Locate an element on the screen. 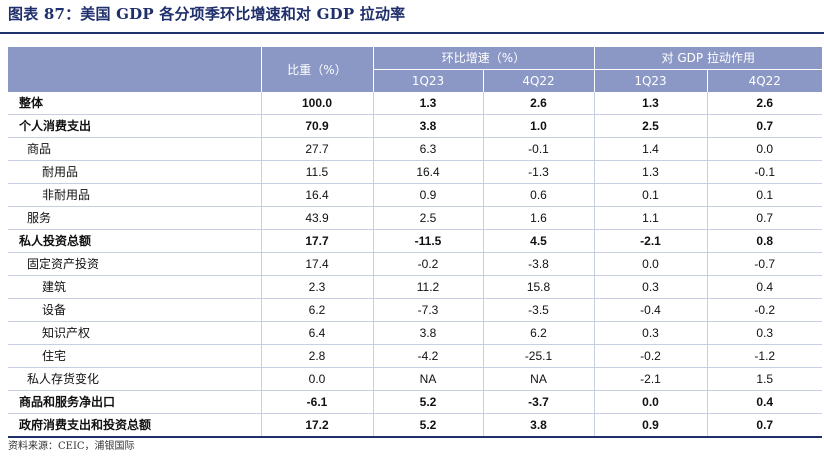  cell-growth-4q22: 2.6 is located at coordinates (538, 103).